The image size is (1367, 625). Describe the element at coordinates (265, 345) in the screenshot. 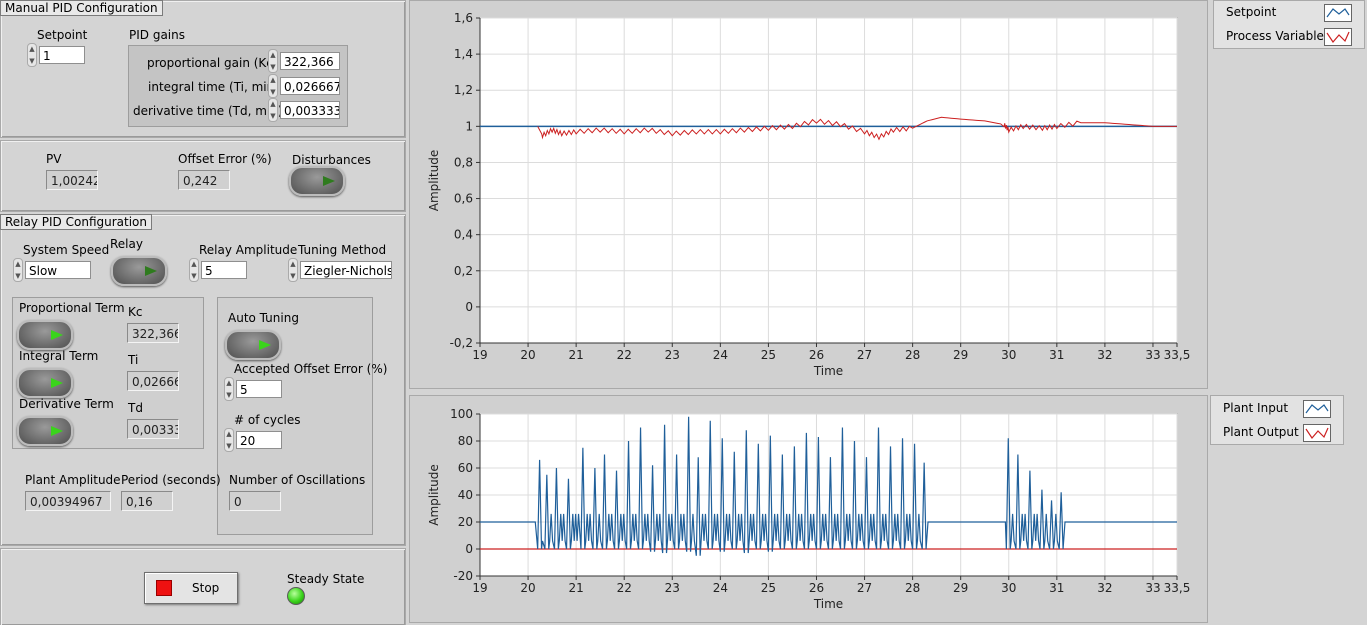

I see `auto-tuning-led-icon` at that location.